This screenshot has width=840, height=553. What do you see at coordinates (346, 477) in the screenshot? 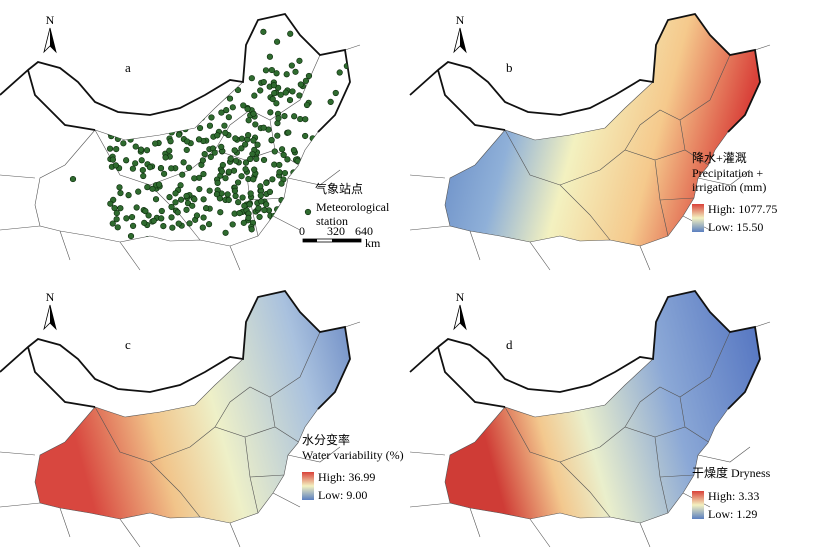
I see `legend-high: High: 36.99` at bounding box center [346, 477].